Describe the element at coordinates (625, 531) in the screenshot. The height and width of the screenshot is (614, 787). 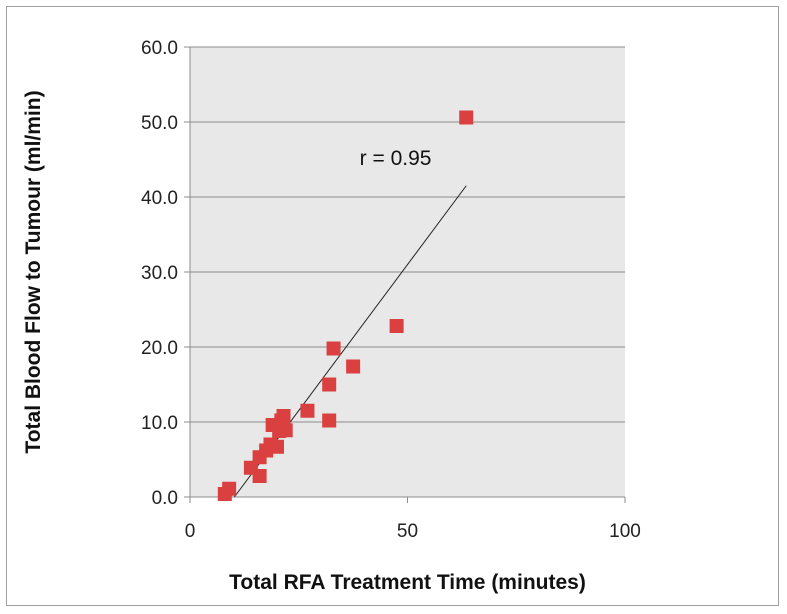
I see `x-tick-label-2: 100` at that location.